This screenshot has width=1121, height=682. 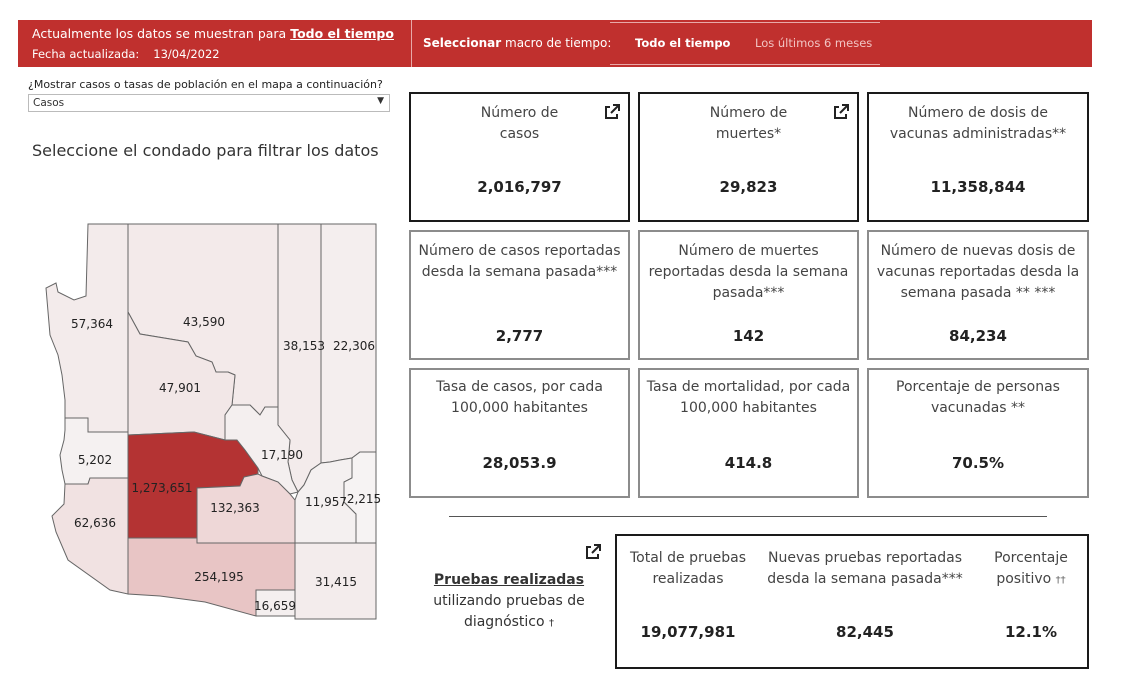 I want to click on period-value: Todo el tiempo, so click(x=342, y=33).